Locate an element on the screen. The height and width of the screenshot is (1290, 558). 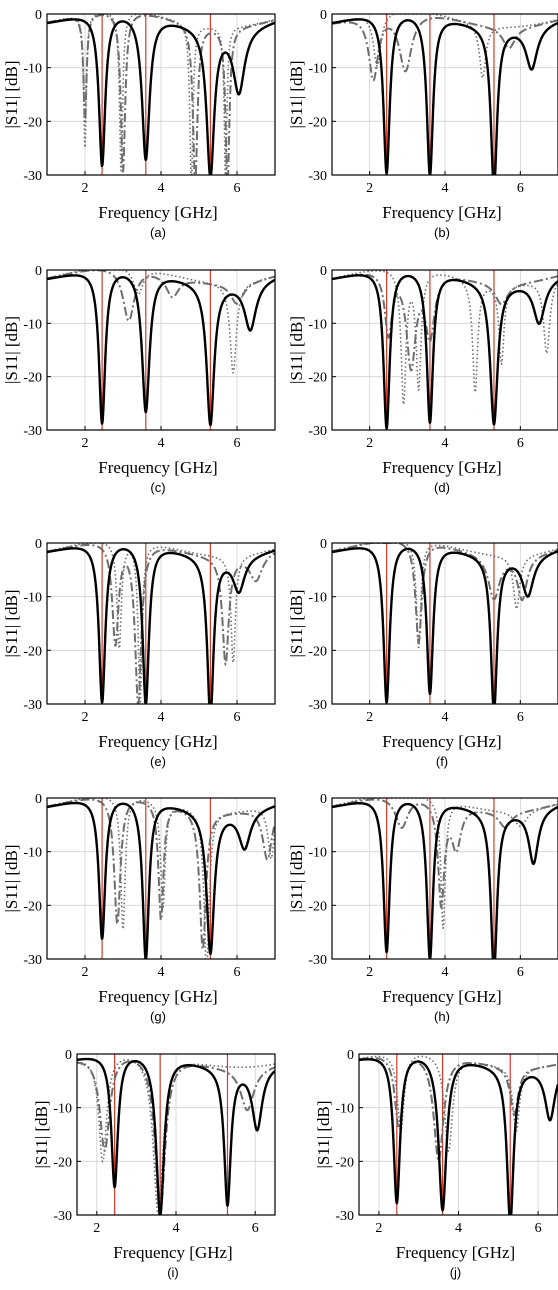
panel-label: (c) is located at coordinates (157, 487).